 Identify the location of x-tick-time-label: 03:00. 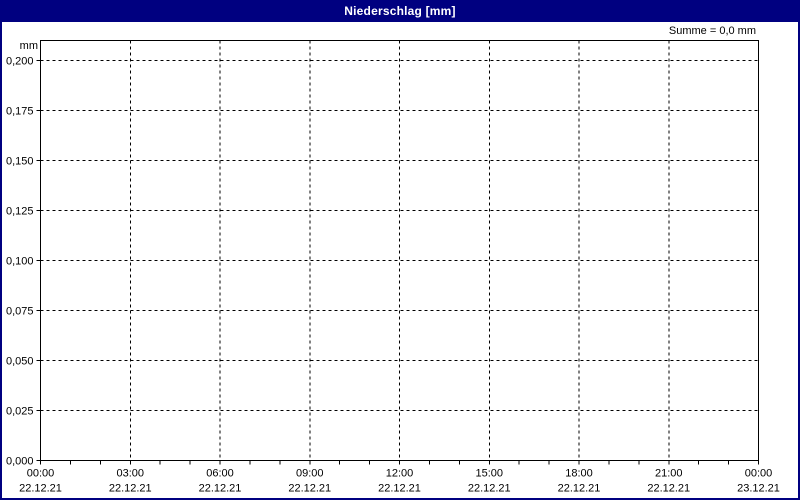
(130, 474).